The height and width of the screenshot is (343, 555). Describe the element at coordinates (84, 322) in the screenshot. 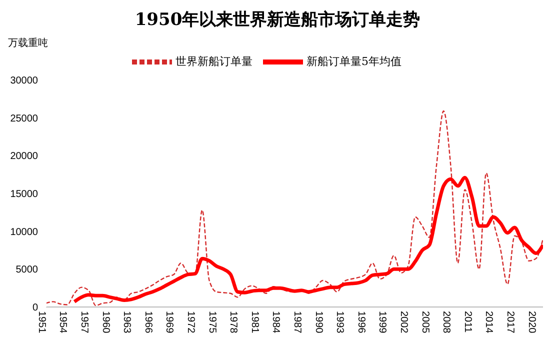

I see `x-tick-label: 1957` at that location.